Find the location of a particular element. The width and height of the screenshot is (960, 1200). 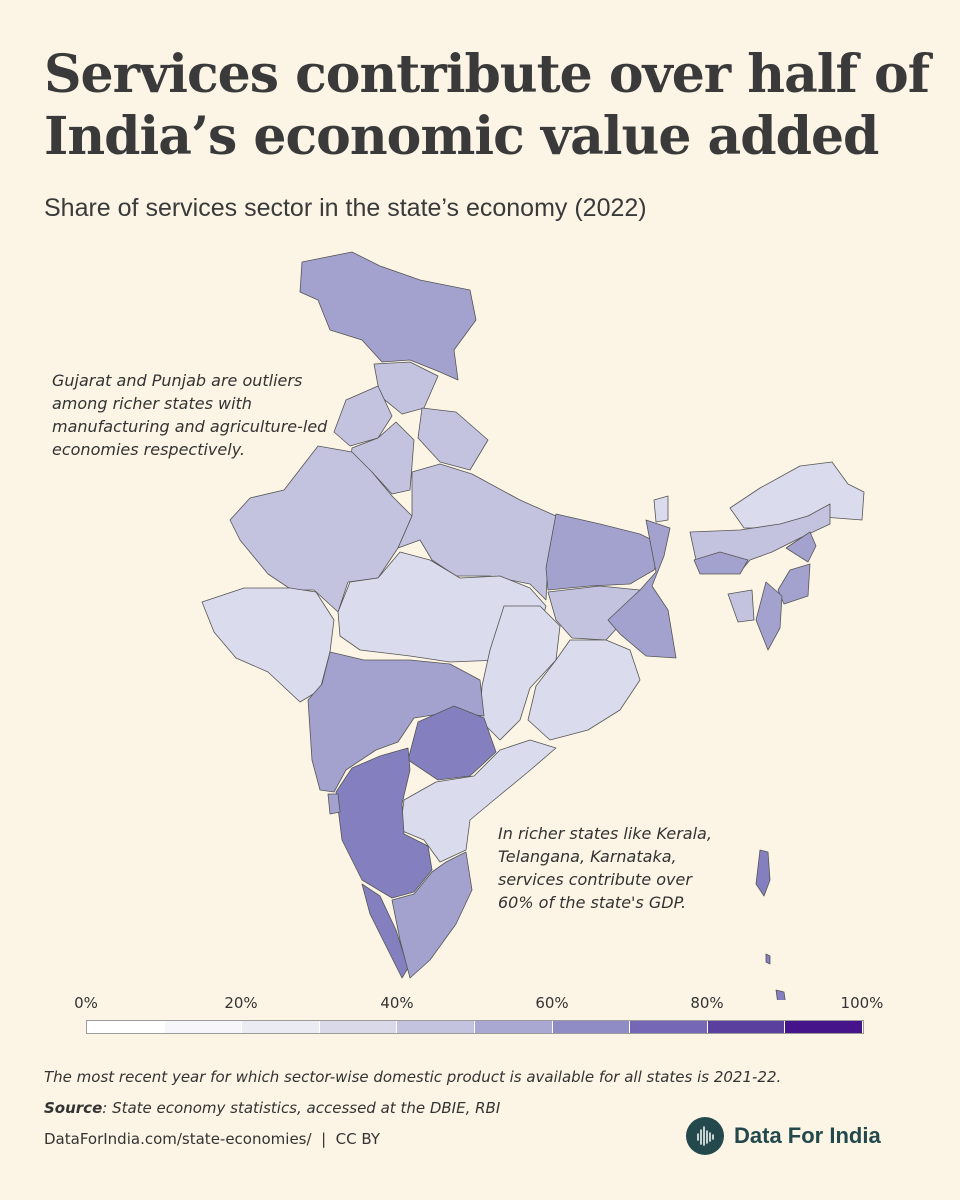

region-tamil_nadu: Tamil Nadu is located at coordinates (432, 915).